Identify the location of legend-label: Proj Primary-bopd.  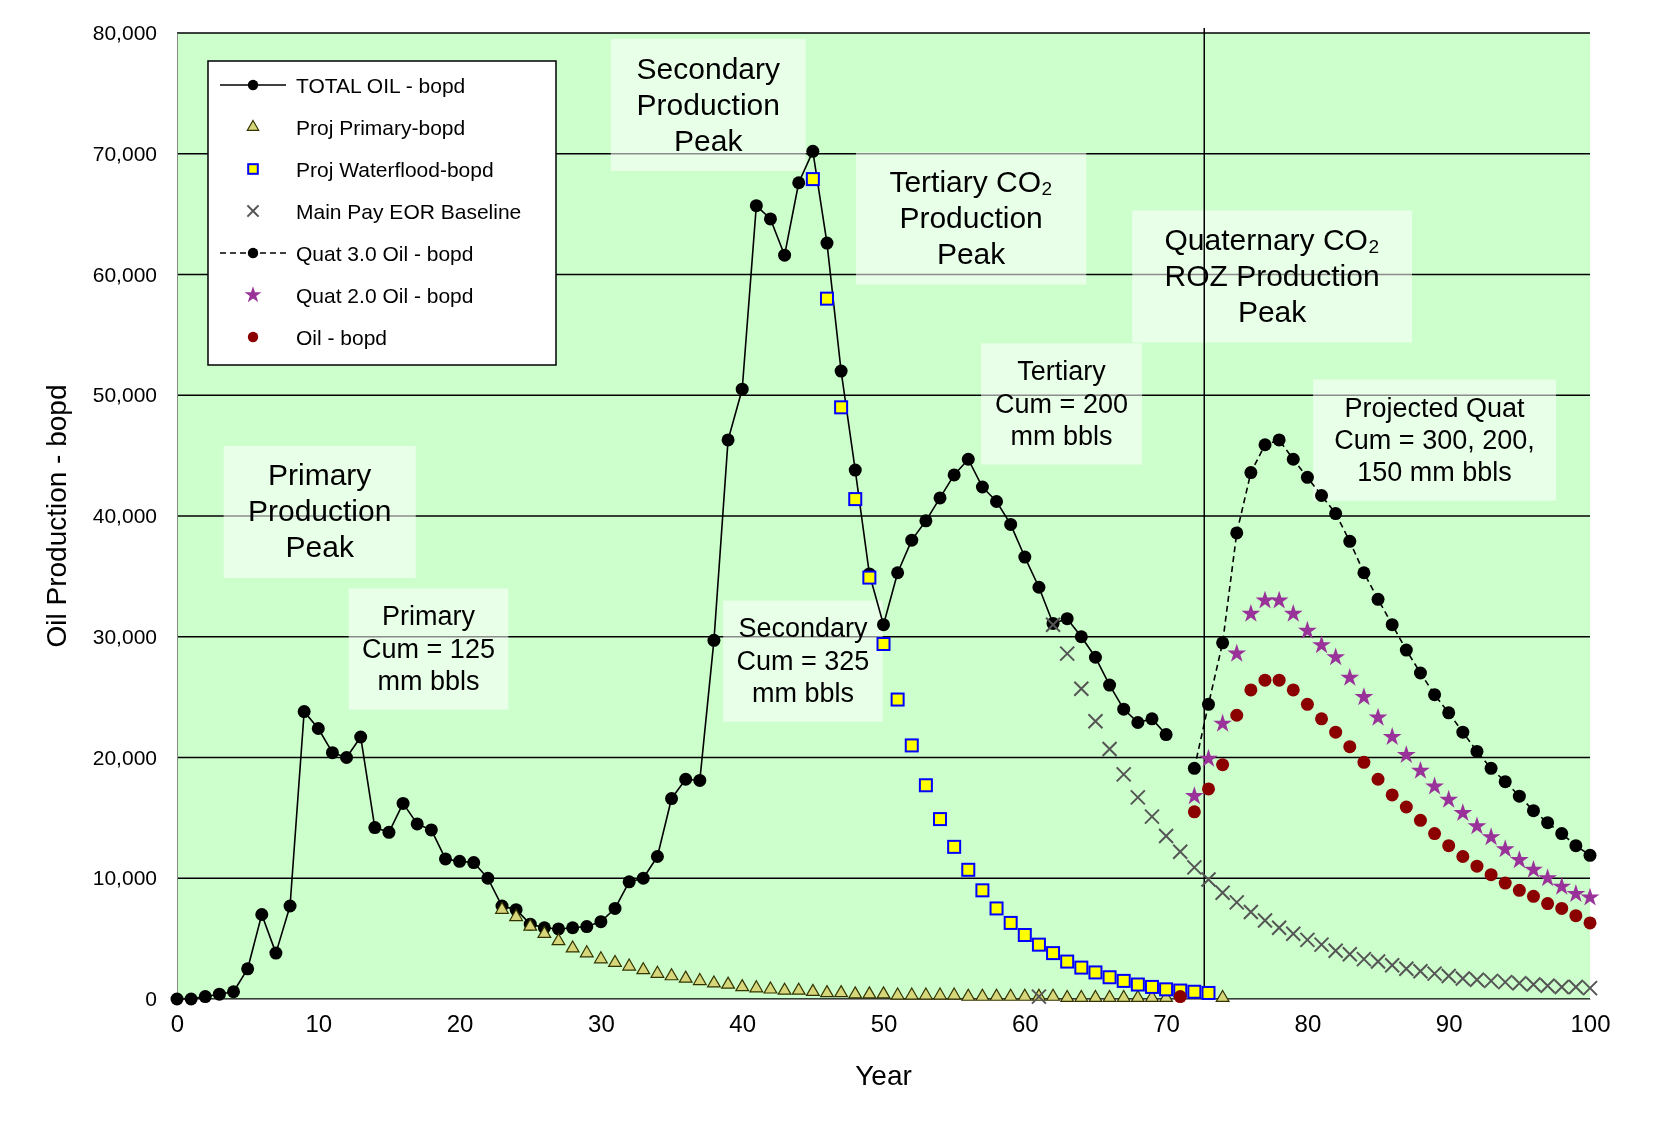
(381, 127).